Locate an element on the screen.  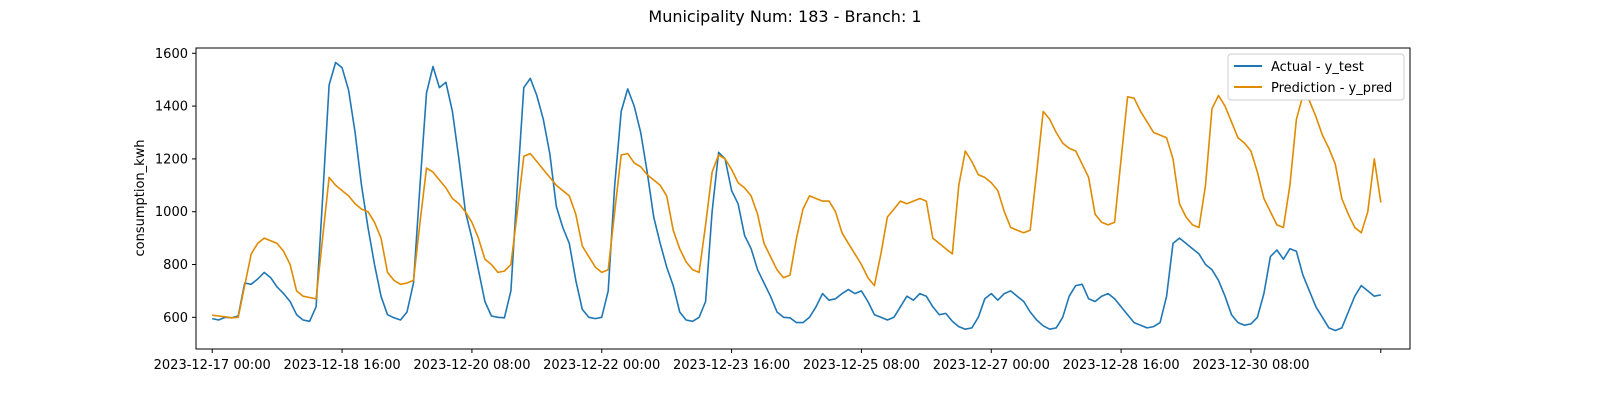
y-tick-label: 1600 is located at coordinates (171, 54).